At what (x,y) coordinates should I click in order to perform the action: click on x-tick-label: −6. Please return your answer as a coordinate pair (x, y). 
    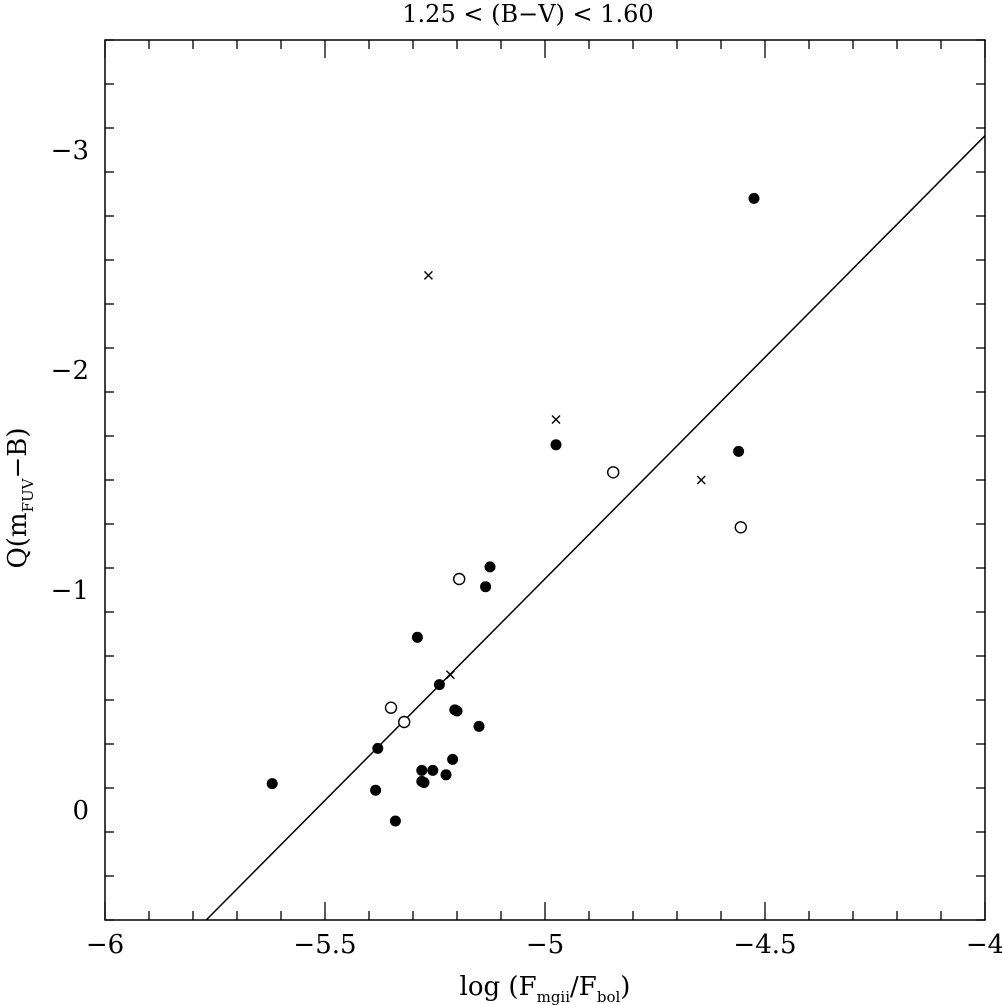
    Looking at the image, I should click on (105, 945).